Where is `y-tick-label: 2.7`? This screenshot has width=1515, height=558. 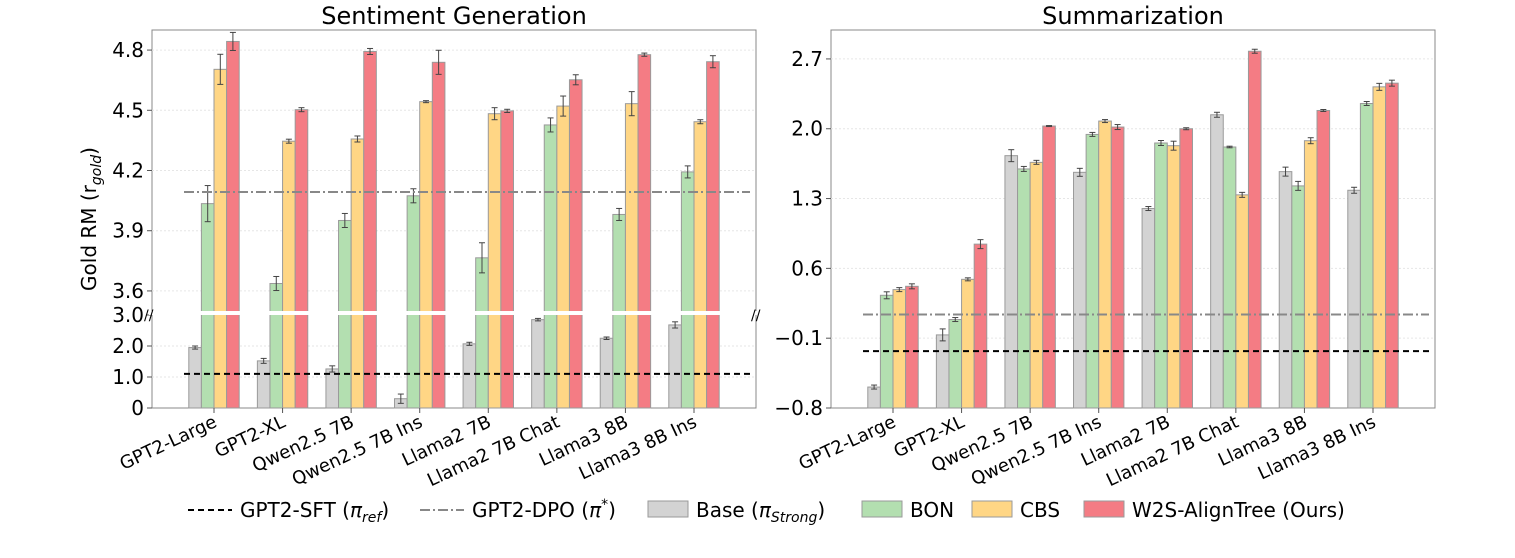 y-tick-label: 2.7 is located at coordinates (807, 59).